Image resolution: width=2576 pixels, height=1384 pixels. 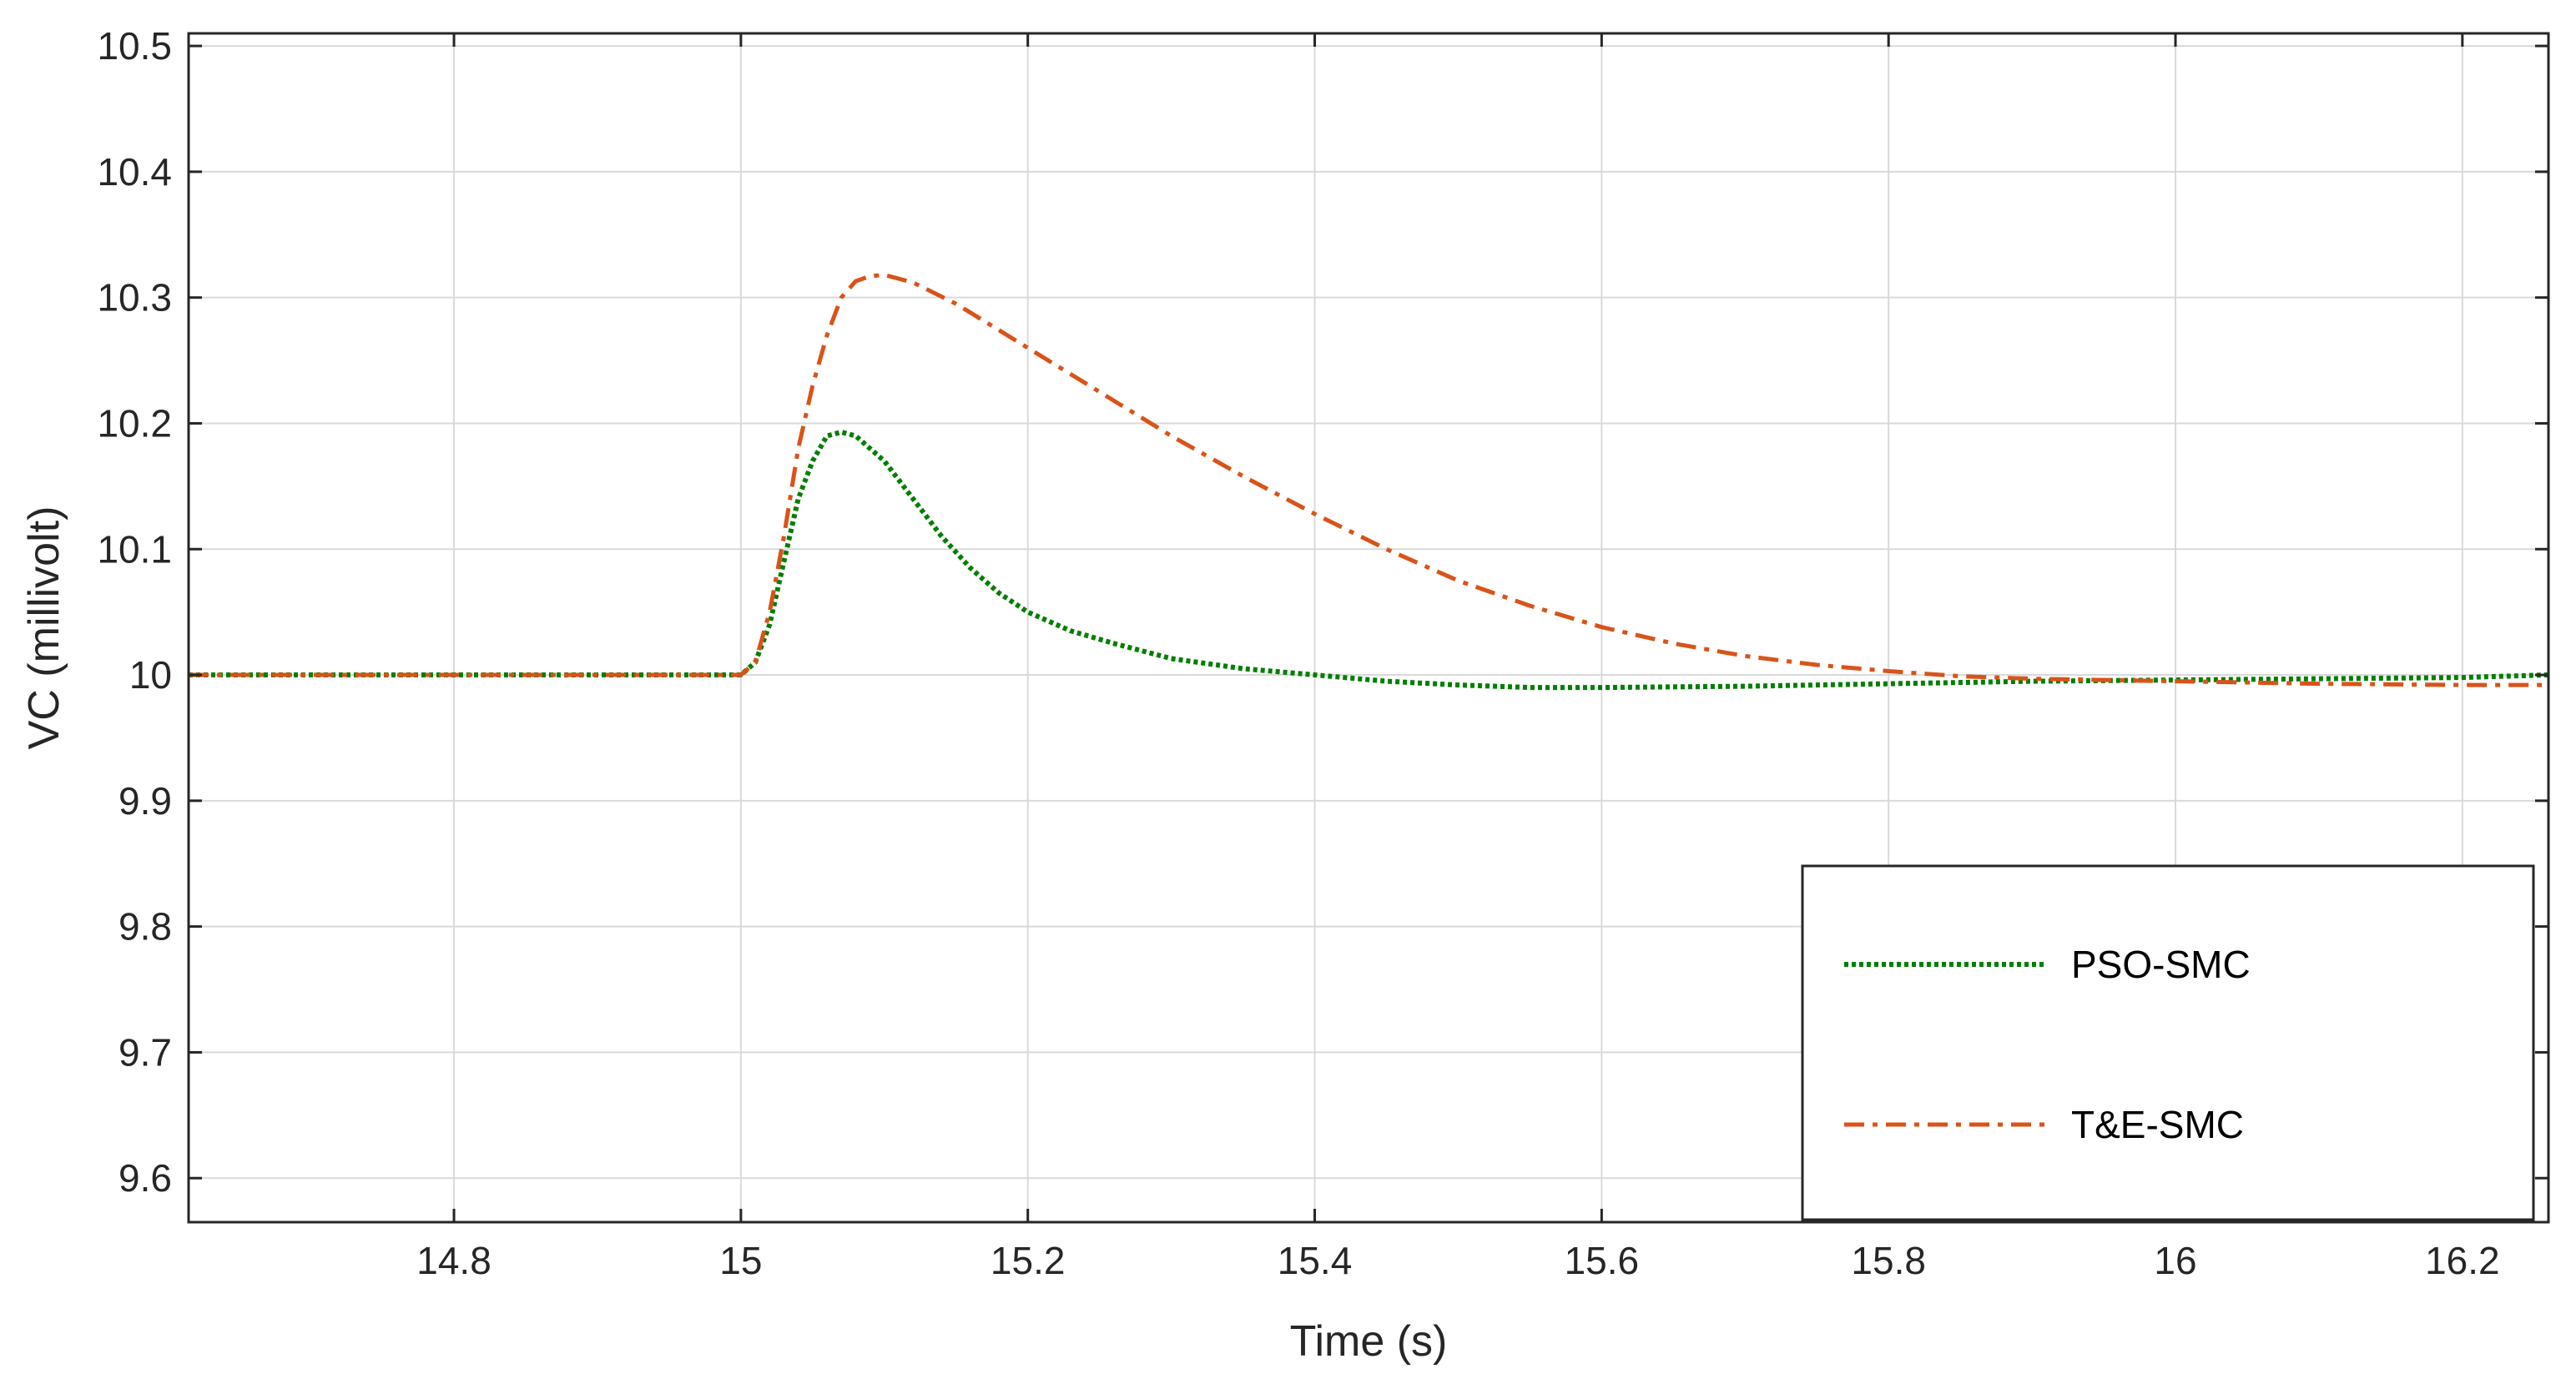 I want to click on x-tick-label: 16.2, so click(x=2462, y=1260).